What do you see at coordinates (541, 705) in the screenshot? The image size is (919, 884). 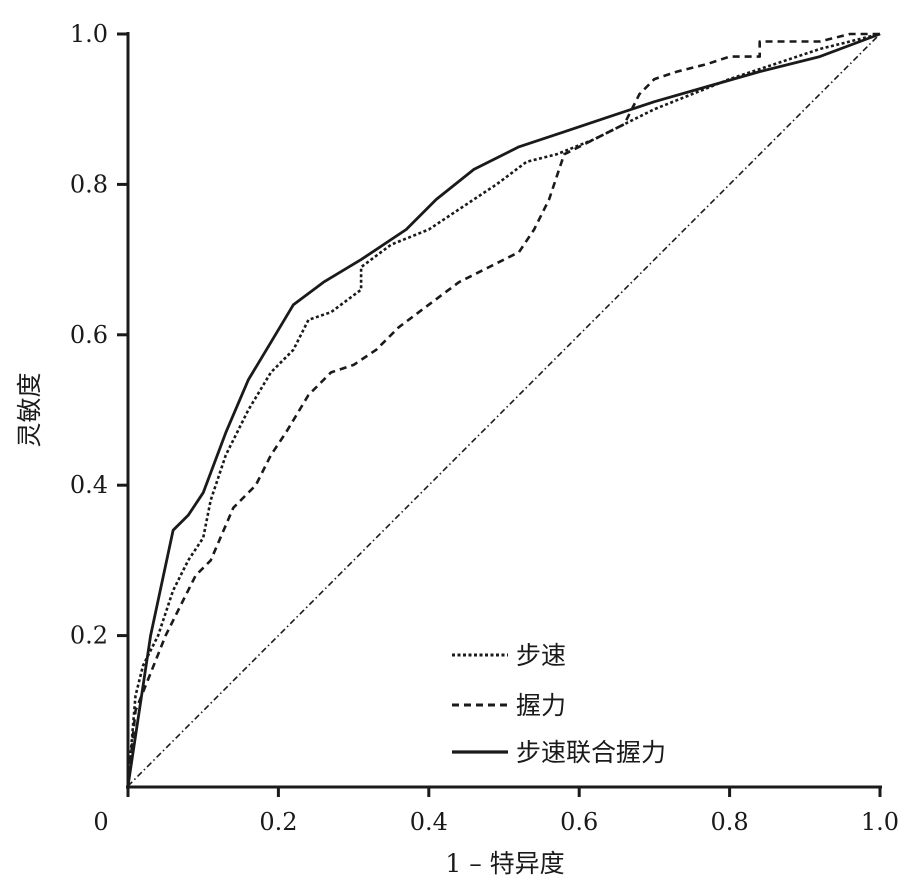 I see `legend-label-grip-strength: 握力` at bounding box center [541, 705].